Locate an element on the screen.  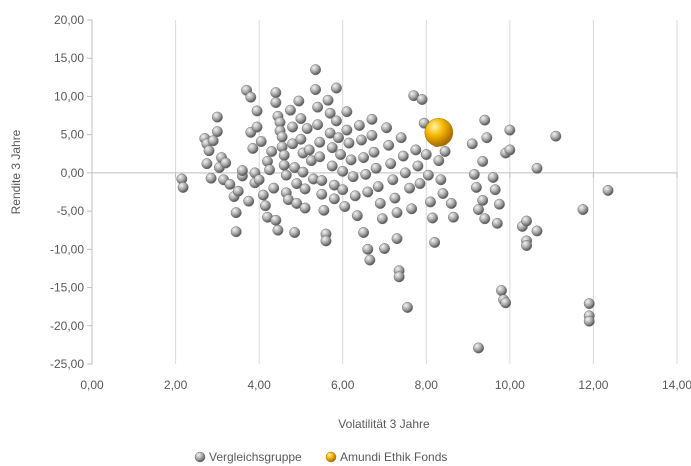
legend-marker-vergleichsgruppe is located at coordinates (200, 457).